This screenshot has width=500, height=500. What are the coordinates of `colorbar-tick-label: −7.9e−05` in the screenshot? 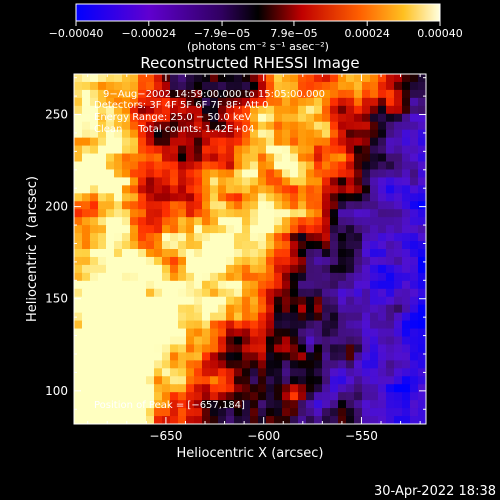 It's located at (222, 33).